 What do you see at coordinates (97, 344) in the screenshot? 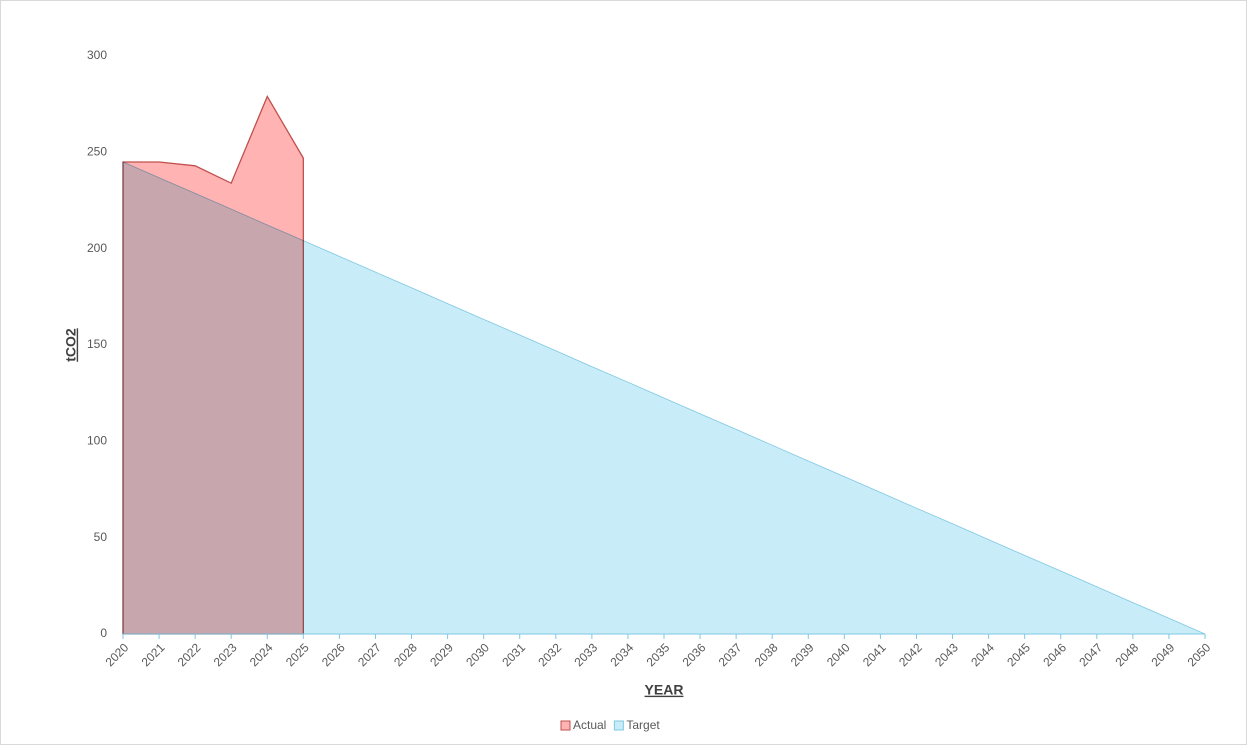
I see `y-tick-label: 150` at bounding box center [97, 344].